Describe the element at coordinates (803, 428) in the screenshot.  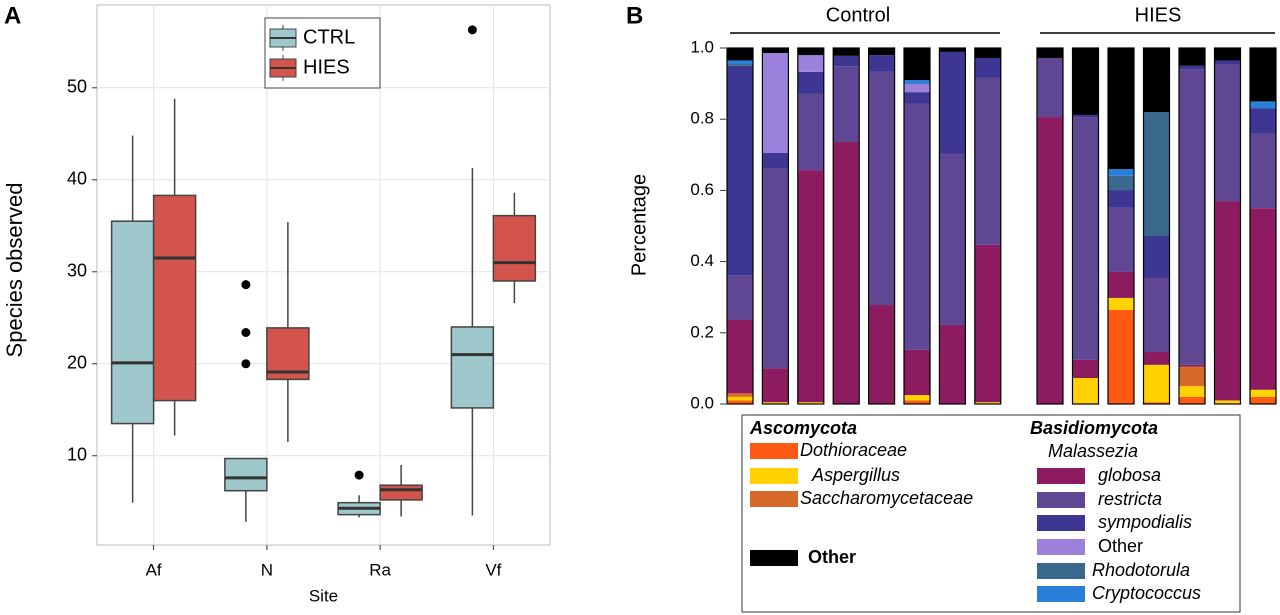
I see `legend-heading: Ascomycota` at that location.